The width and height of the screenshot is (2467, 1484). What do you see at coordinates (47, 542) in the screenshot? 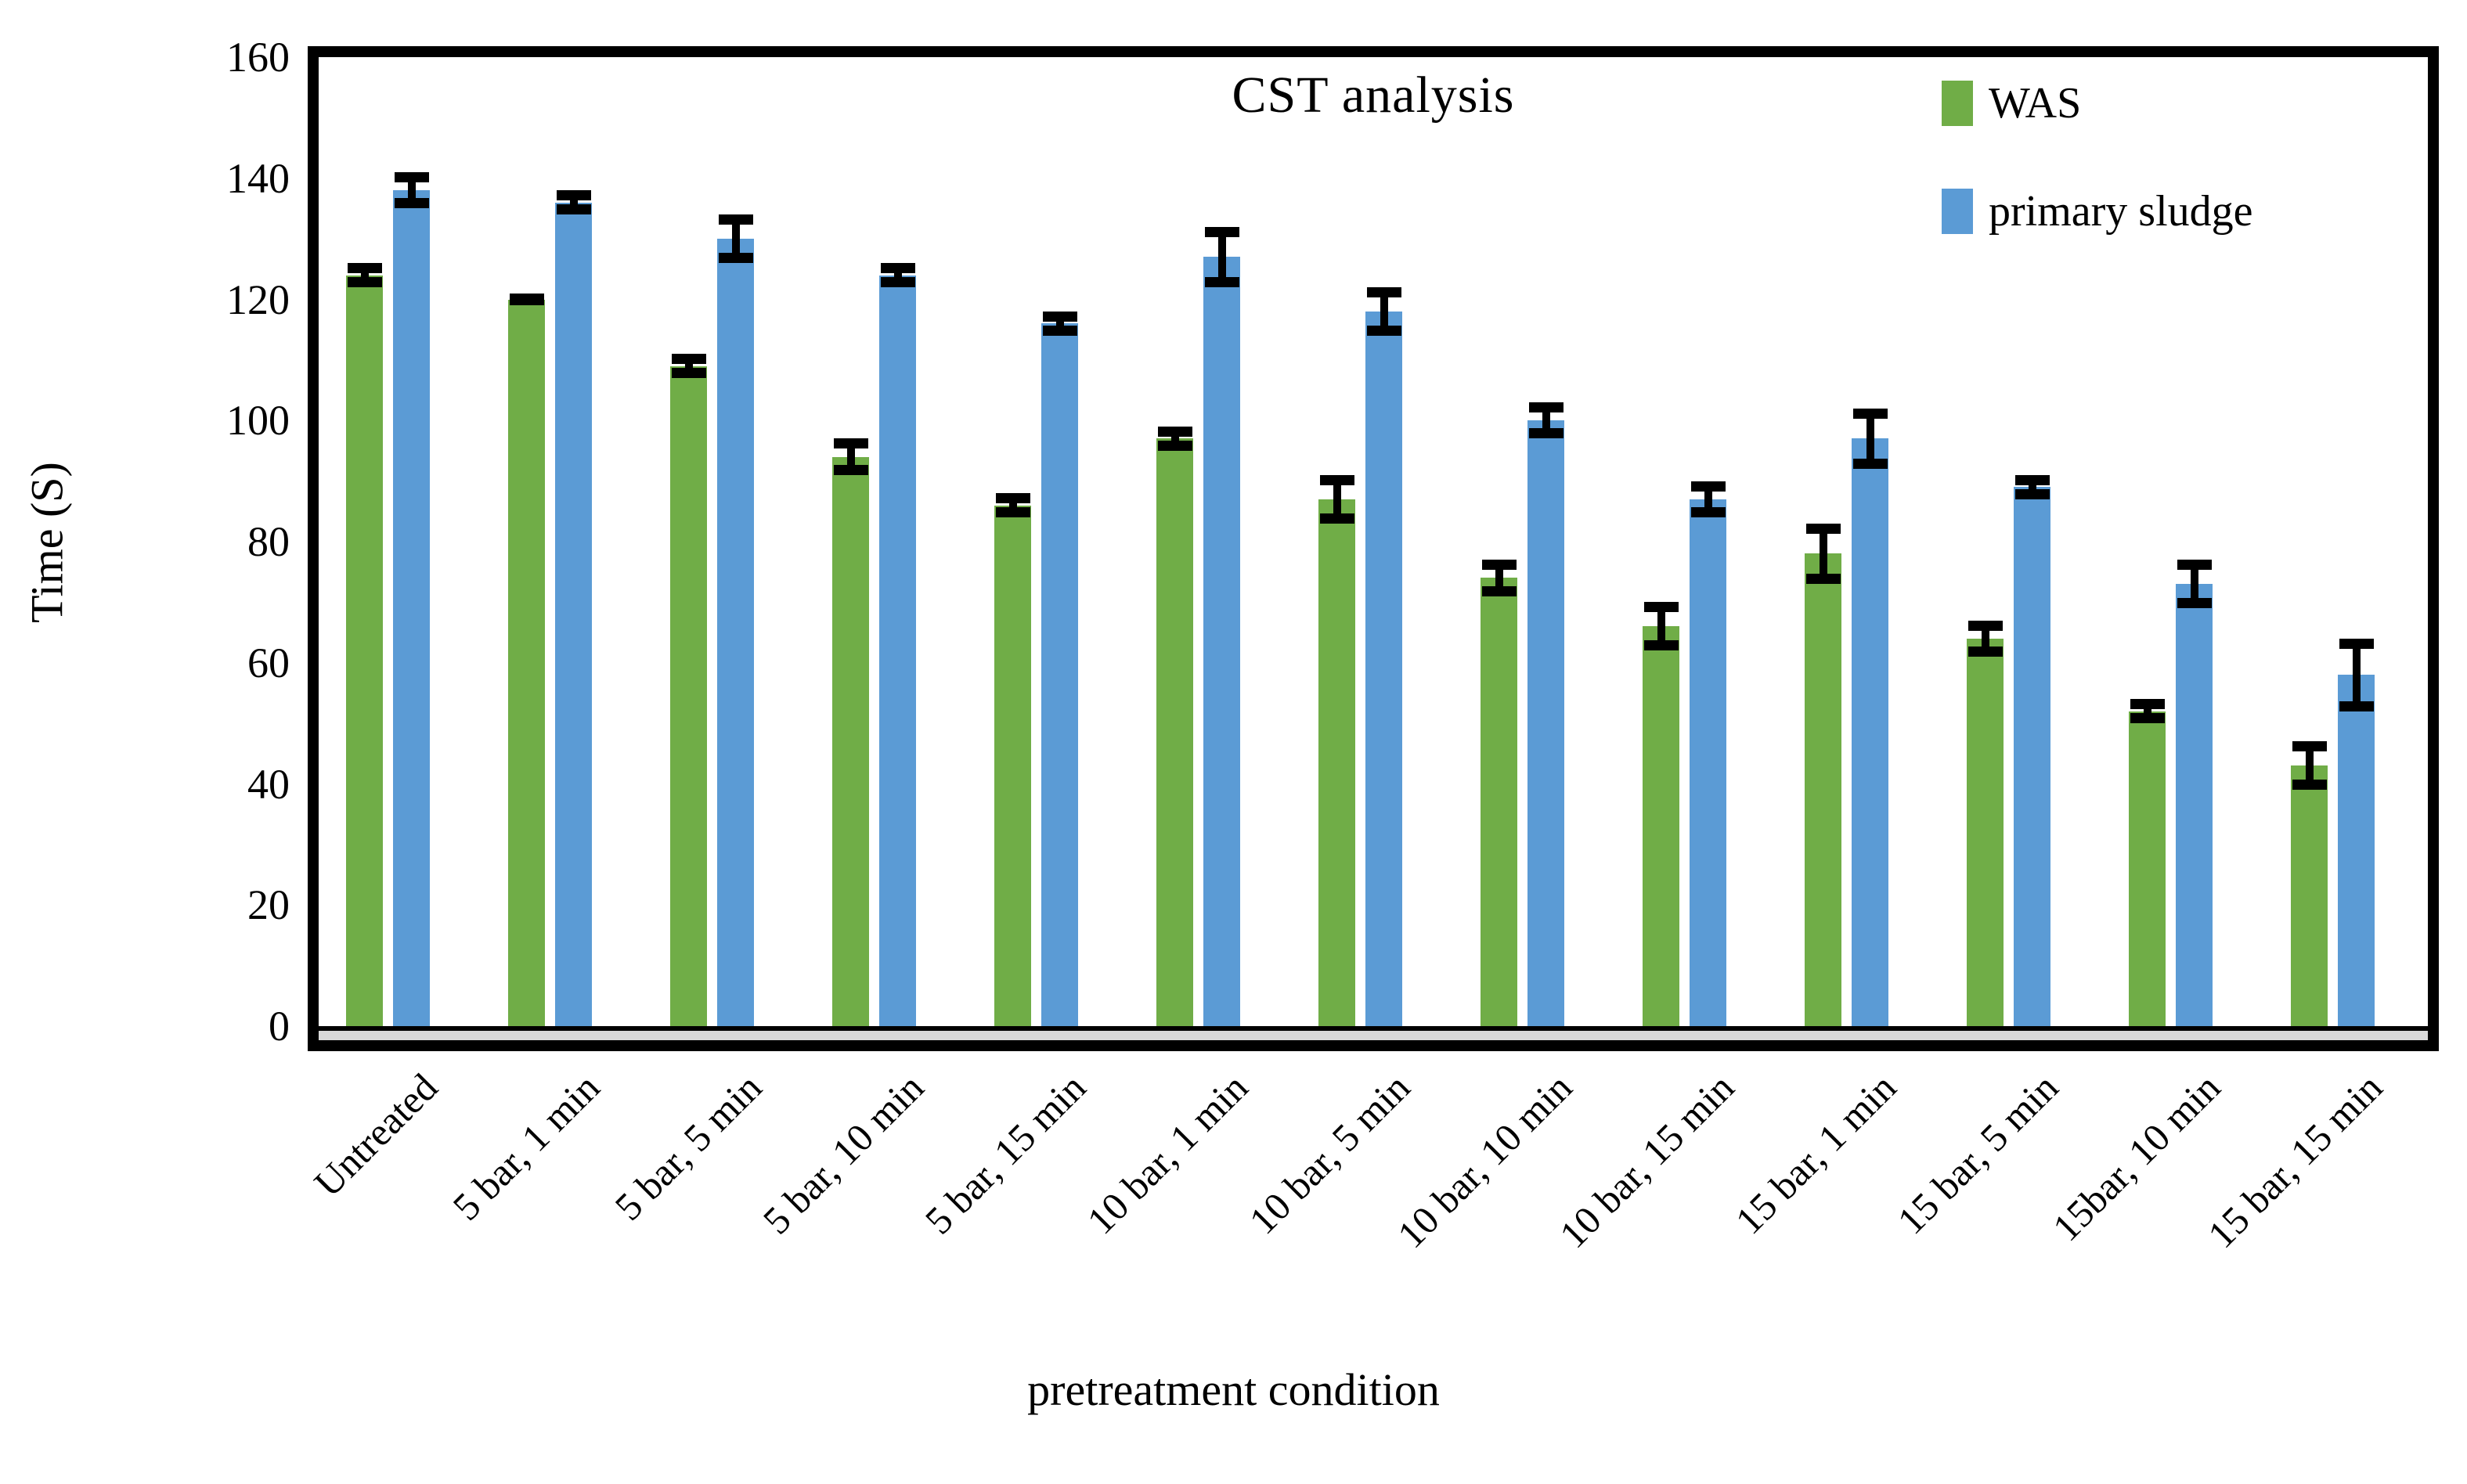
I see `y-axis-title: Time (S)` at bounding box center [47, 542].